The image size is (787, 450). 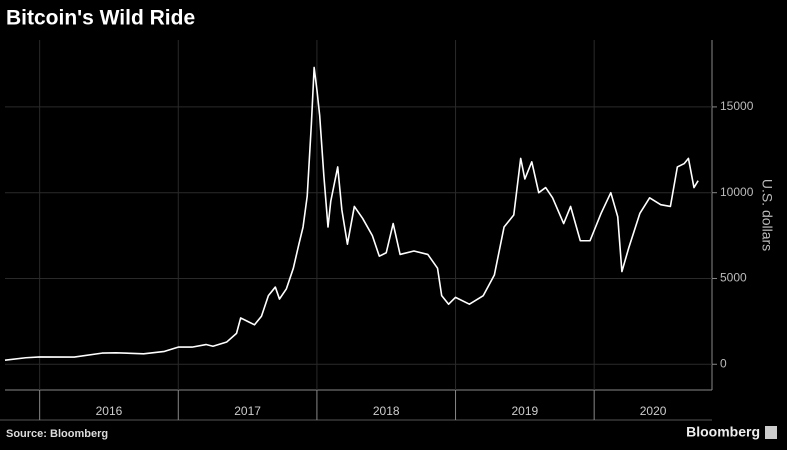 What do you see at coordinates (737, 192) in the screenshot?
I see `y-tick-label: 10000` at bounding box center [737, 192].